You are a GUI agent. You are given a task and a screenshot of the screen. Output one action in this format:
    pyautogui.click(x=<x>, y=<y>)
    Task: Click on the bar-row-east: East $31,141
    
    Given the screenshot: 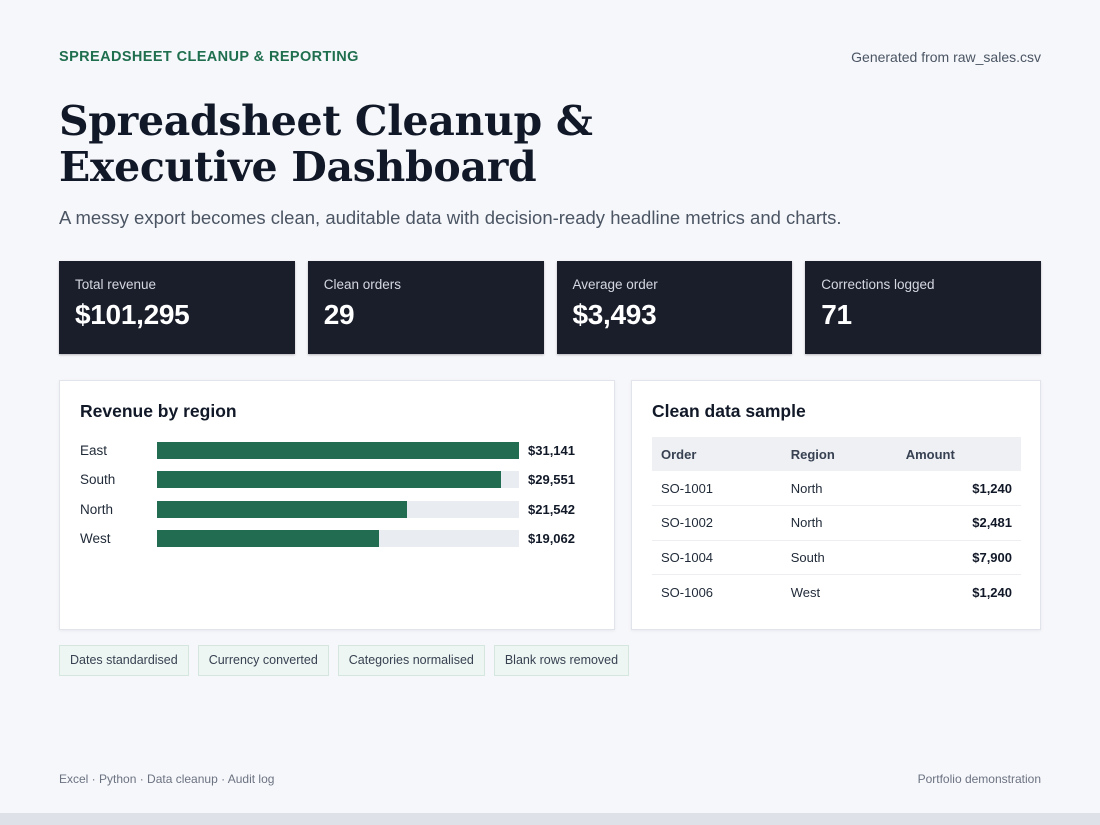 What is the action you would take?
    pyautogui.click(x=337, y=450)
    